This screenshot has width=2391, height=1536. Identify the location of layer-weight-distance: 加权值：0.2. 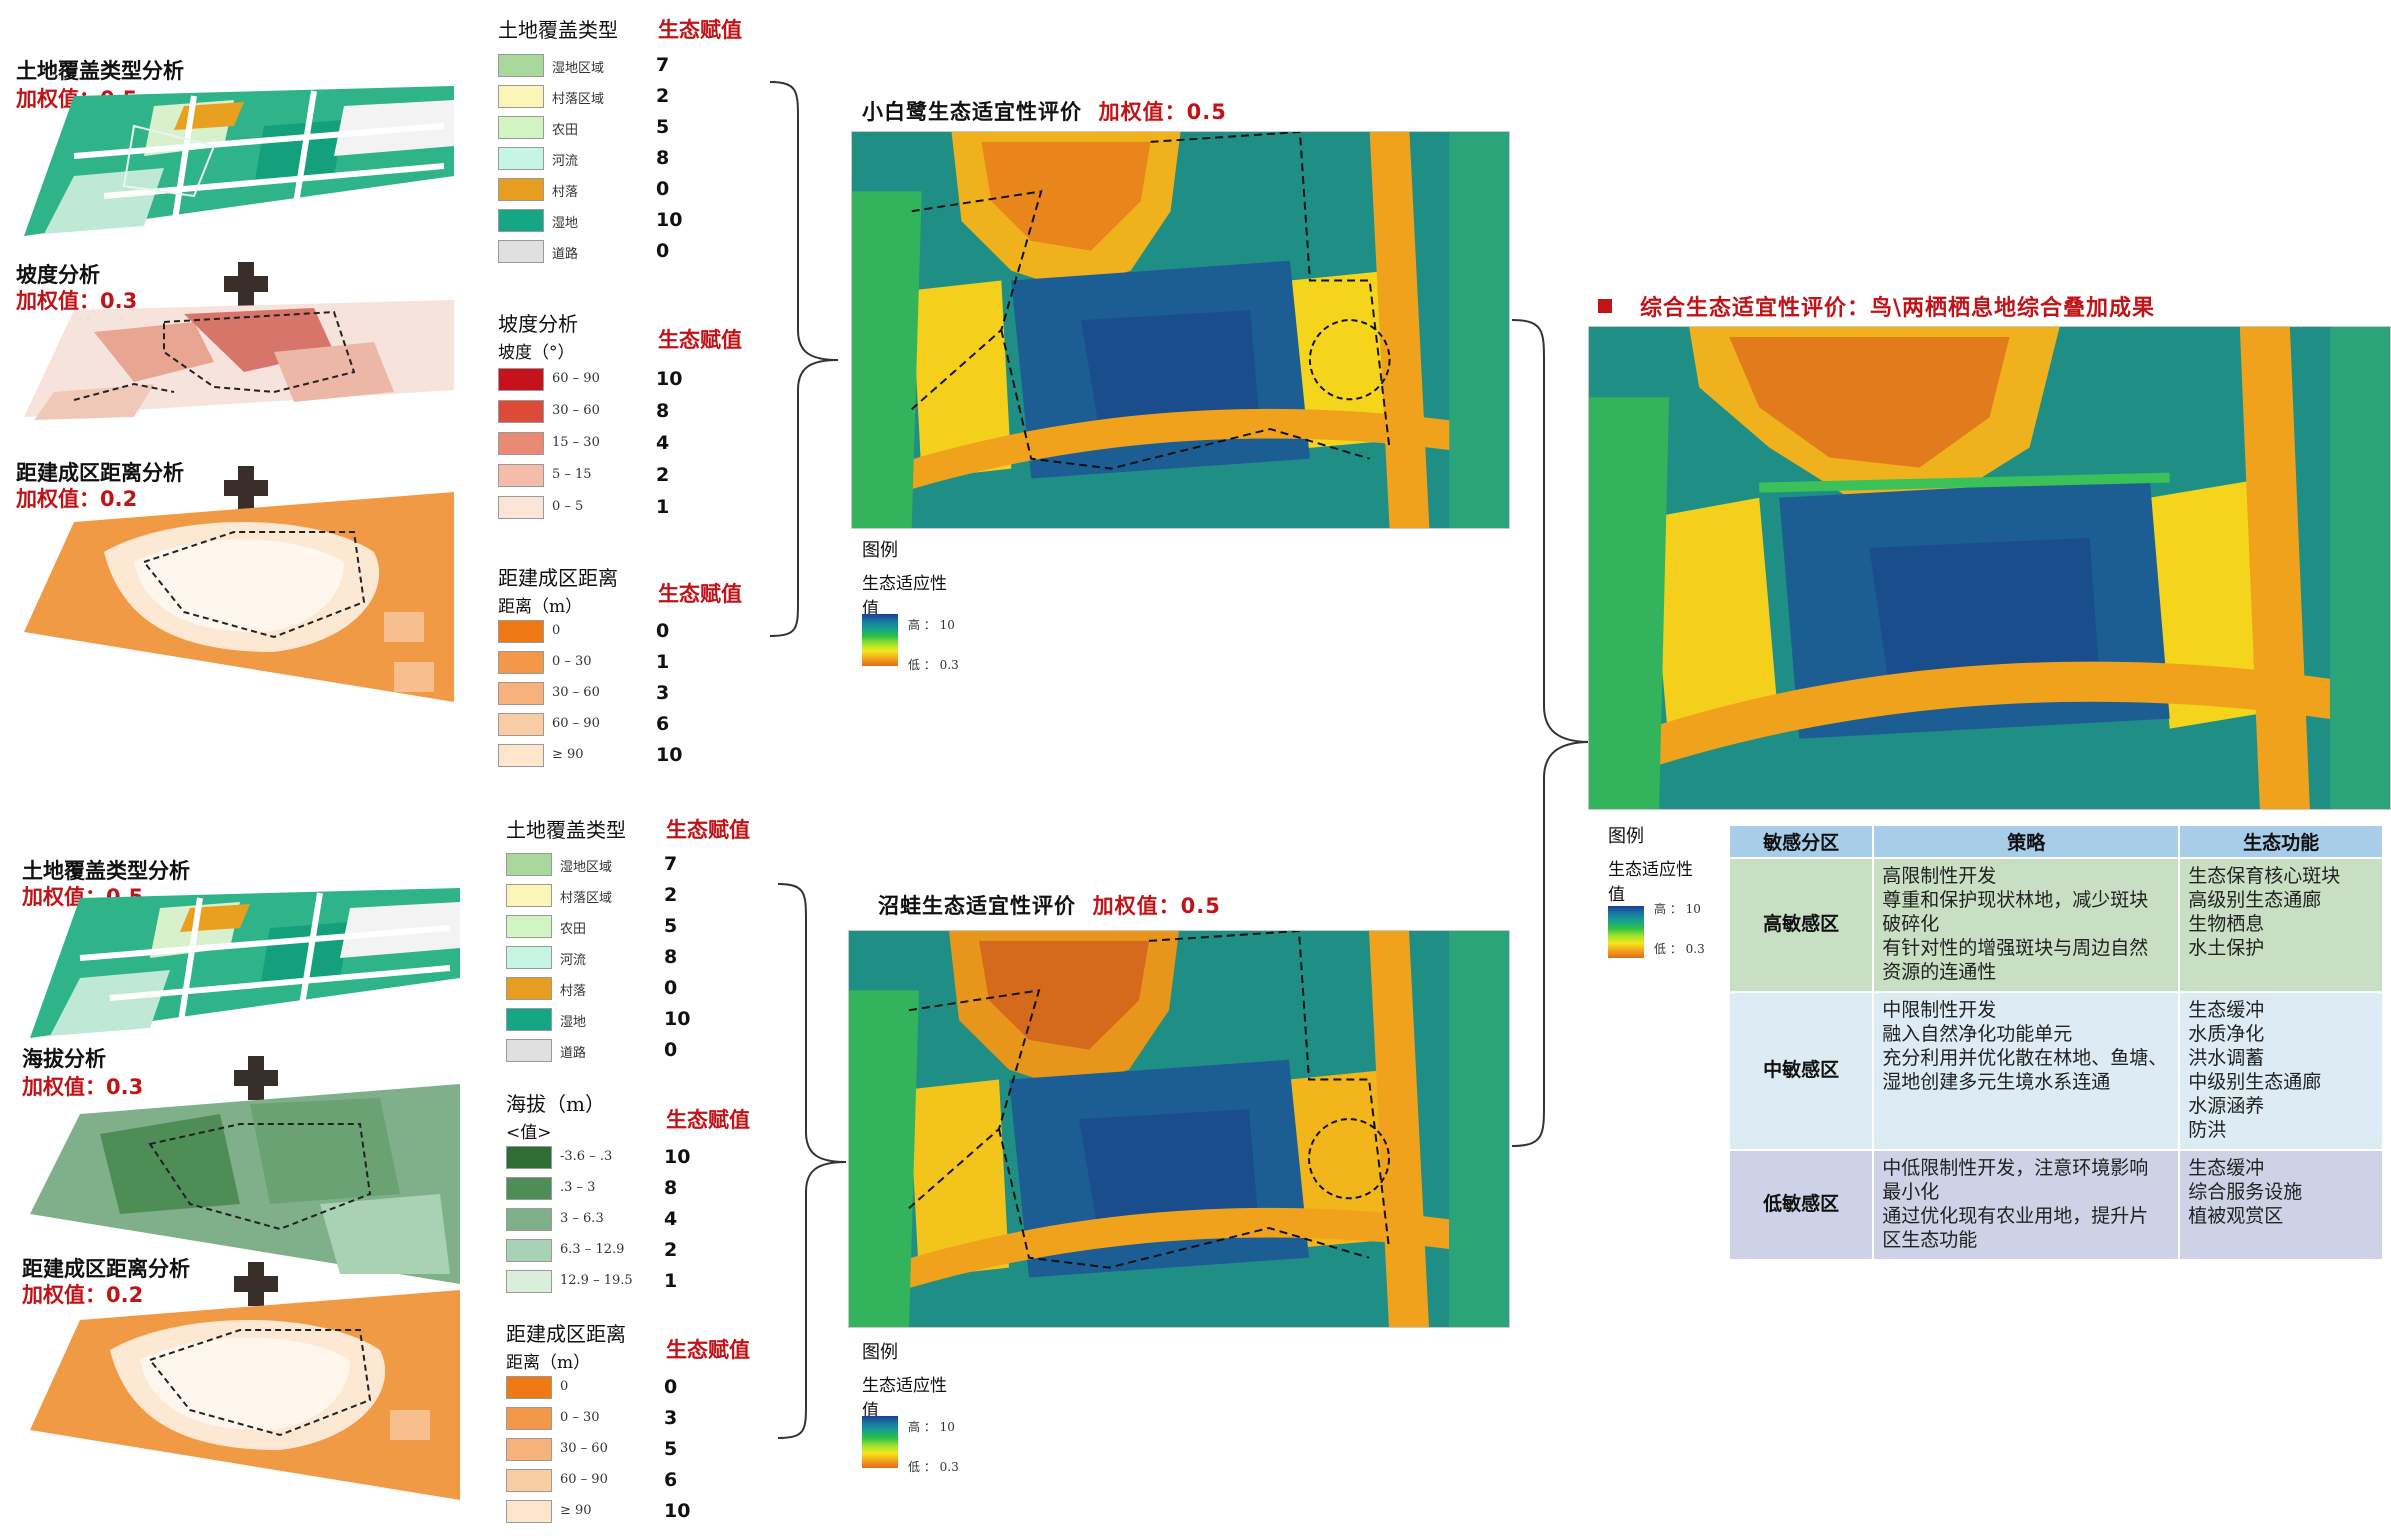
(77, 499).